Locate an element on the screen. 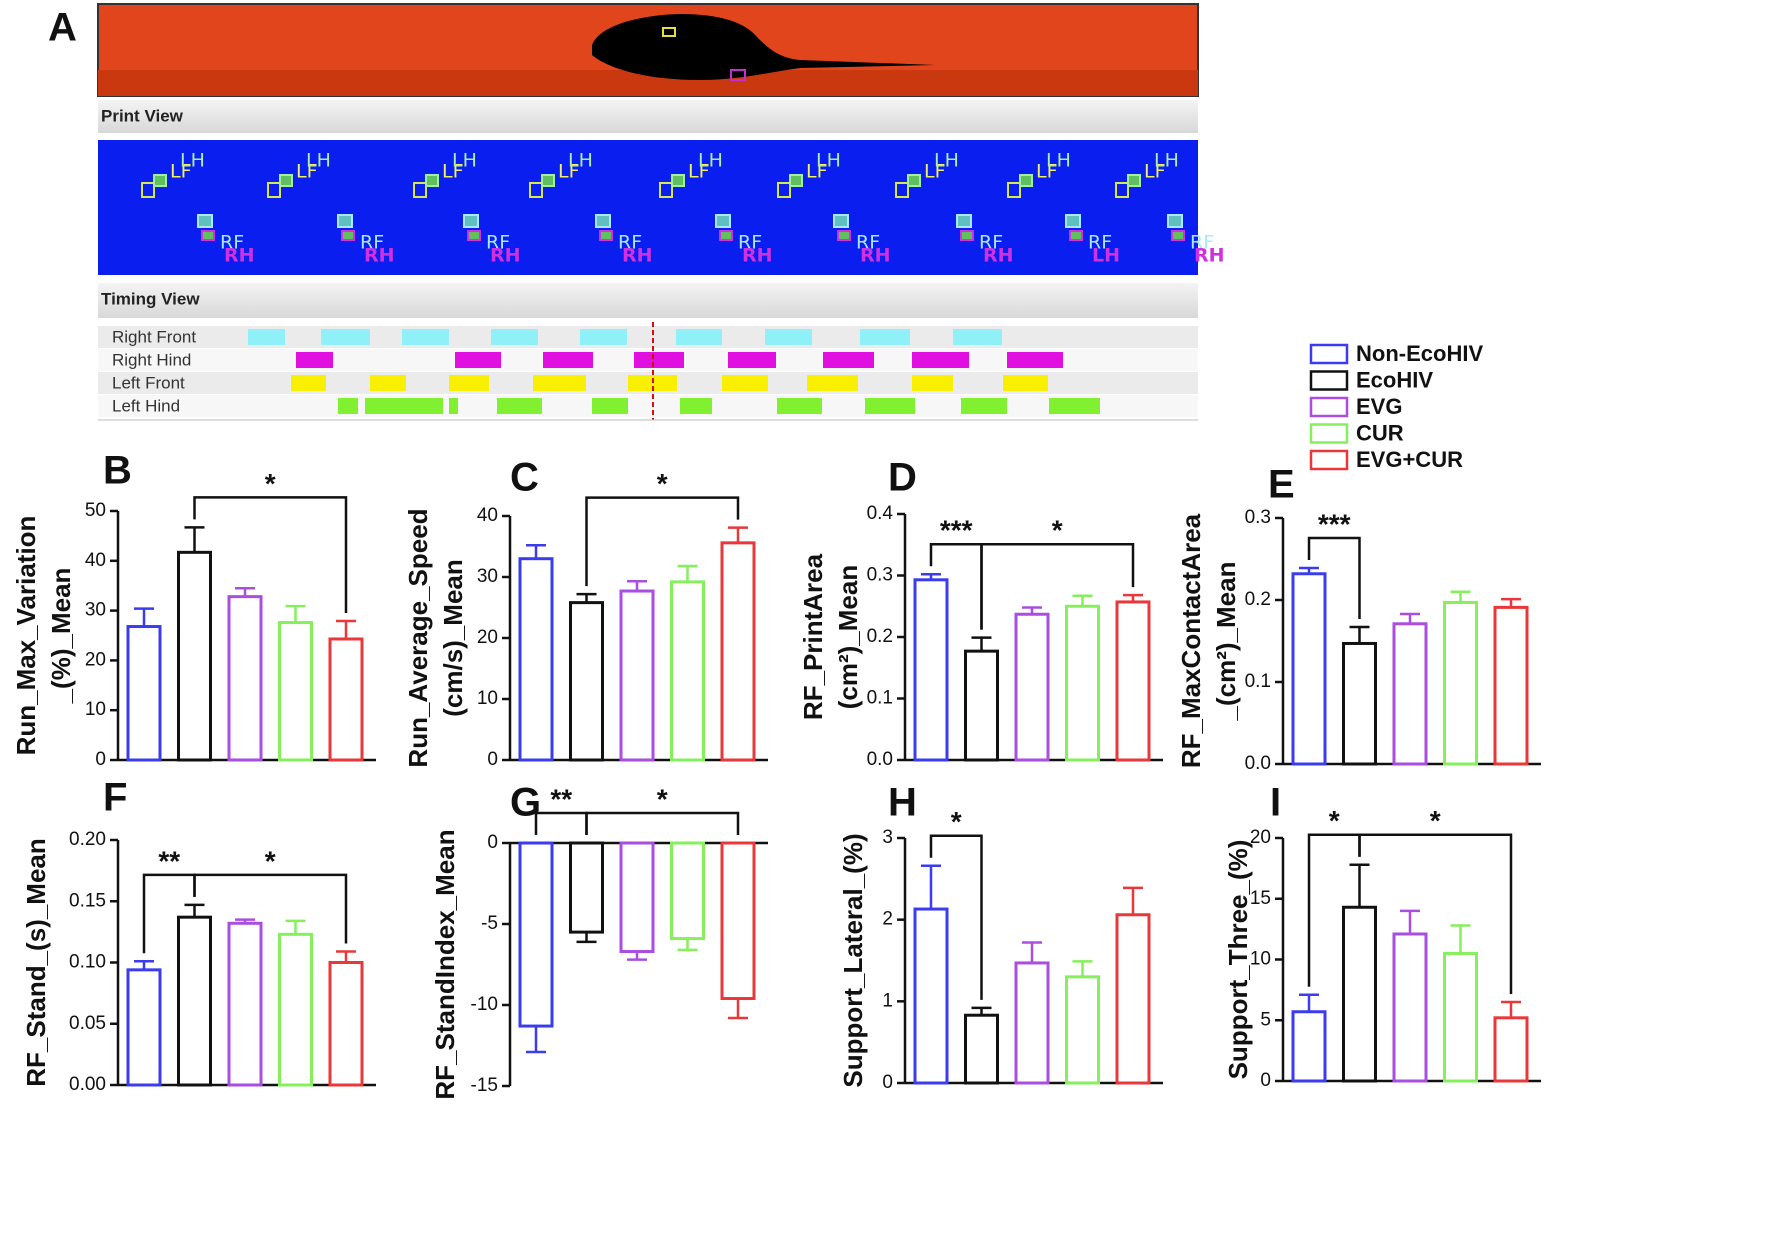  y-tick-label: 50 is located at coordinates (95, 510).